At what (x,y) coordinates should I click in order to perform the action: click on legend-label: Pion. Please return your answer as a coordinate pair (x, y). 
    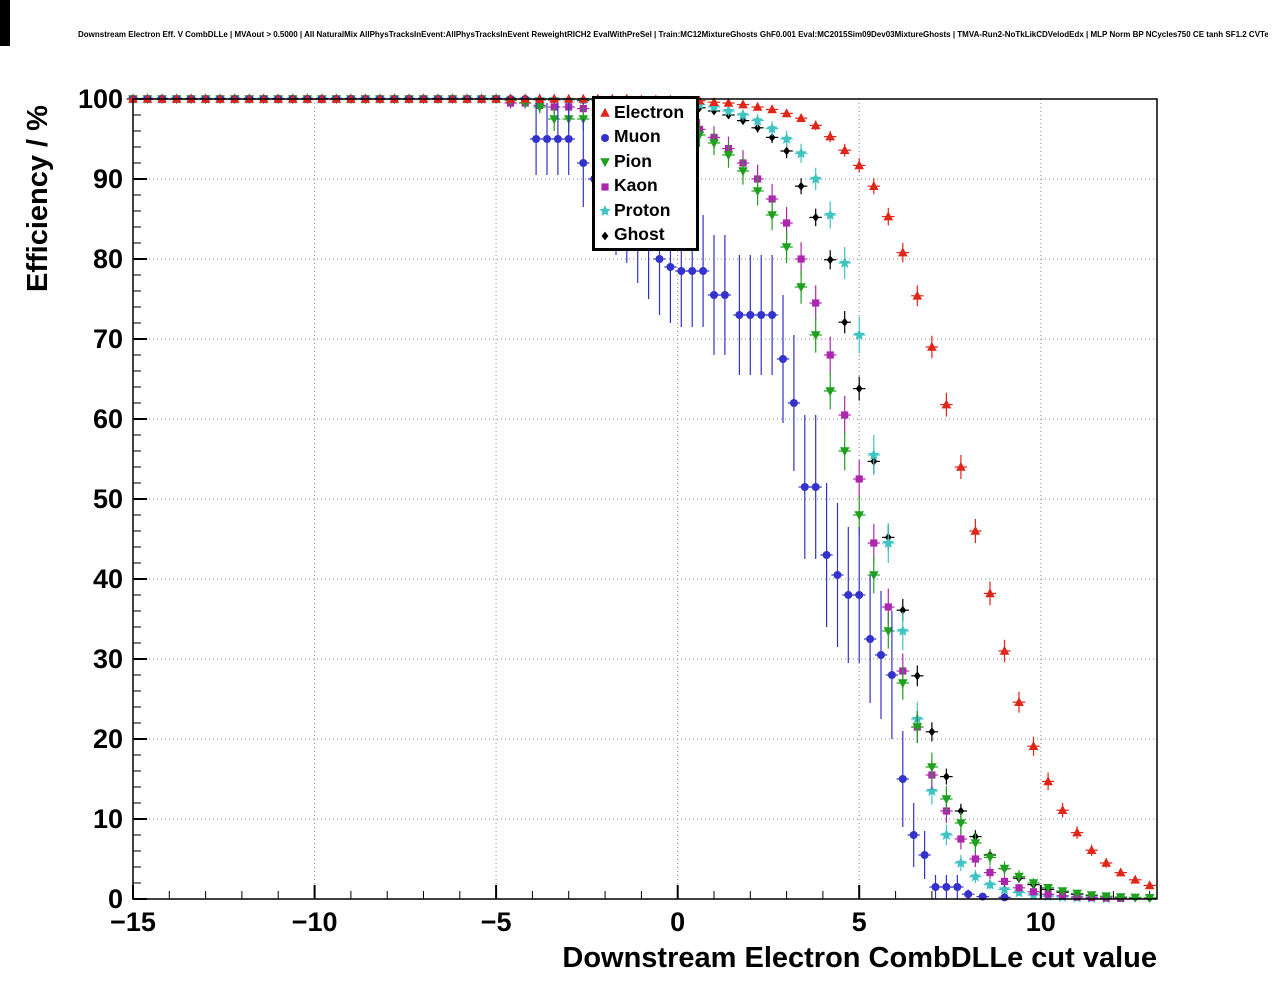
    Looking at the image, I should click on (633, 160).